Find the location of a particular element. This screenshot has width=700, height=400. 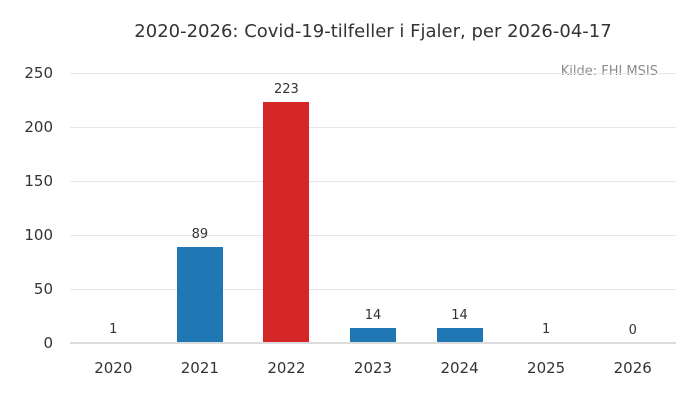

x-axis-line is located at coordinates (373, 343).